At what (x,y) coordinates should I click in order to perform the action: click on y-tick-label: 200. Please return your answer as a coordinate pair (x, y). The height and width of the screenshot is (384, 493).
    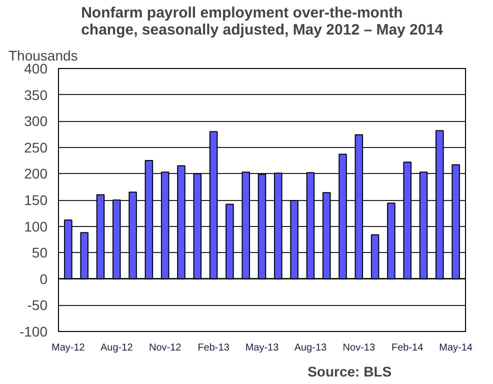
    Looking at the image, I should click on (36, 174).